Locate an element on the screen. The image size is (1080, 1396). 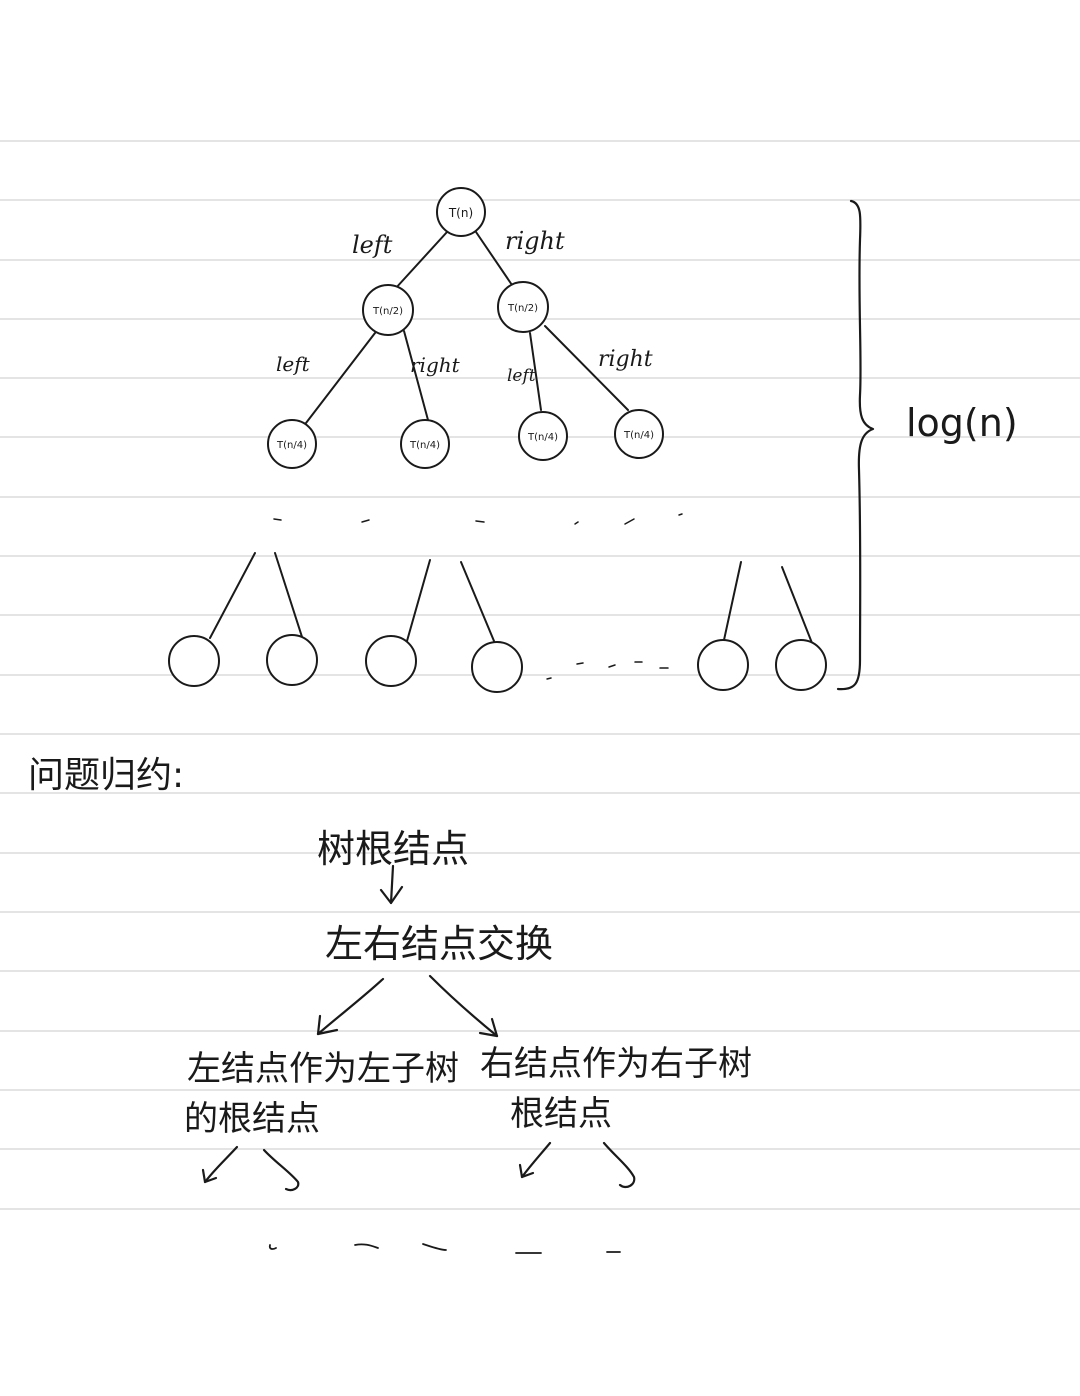
down-arrow-head is located at coordinates (391, 895).